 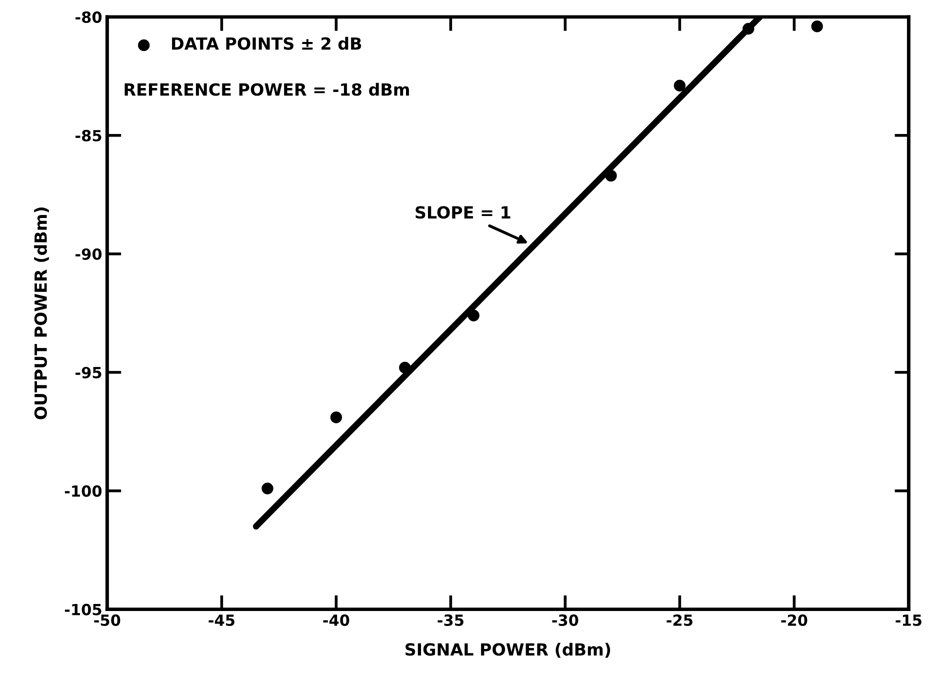 What do you see at coordinates (794, 620) in the screenshot?
I see `x-tick-label: -20` at bounding box center [794, 620].